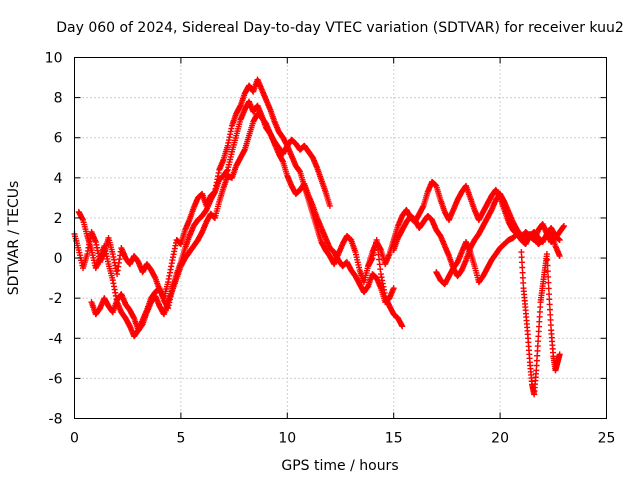 The width and height of the screenshot is (640, 480). Describe the element at coordinates (56, 420) in the screenshot. I see `y-tick-label: -8` at that location.